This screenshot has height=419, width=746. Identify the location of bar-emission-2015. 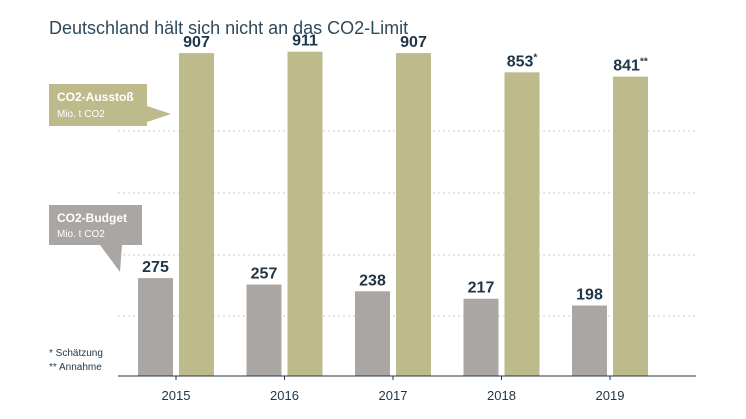
(196, 214).